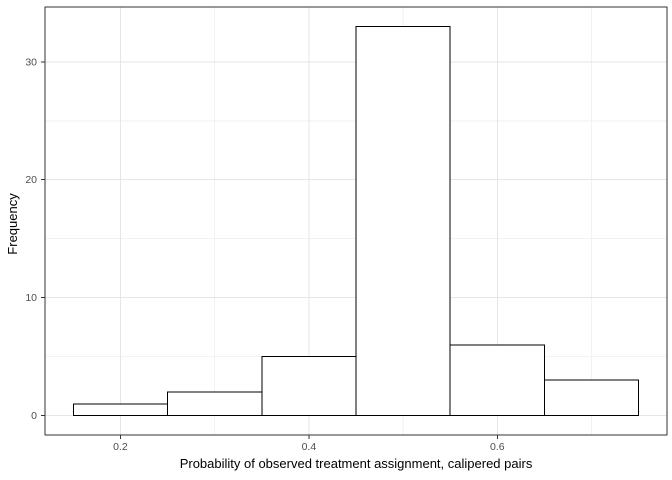 The image size is (672, 480). I want to click on y-tick-label: 10, so click(31, 298).